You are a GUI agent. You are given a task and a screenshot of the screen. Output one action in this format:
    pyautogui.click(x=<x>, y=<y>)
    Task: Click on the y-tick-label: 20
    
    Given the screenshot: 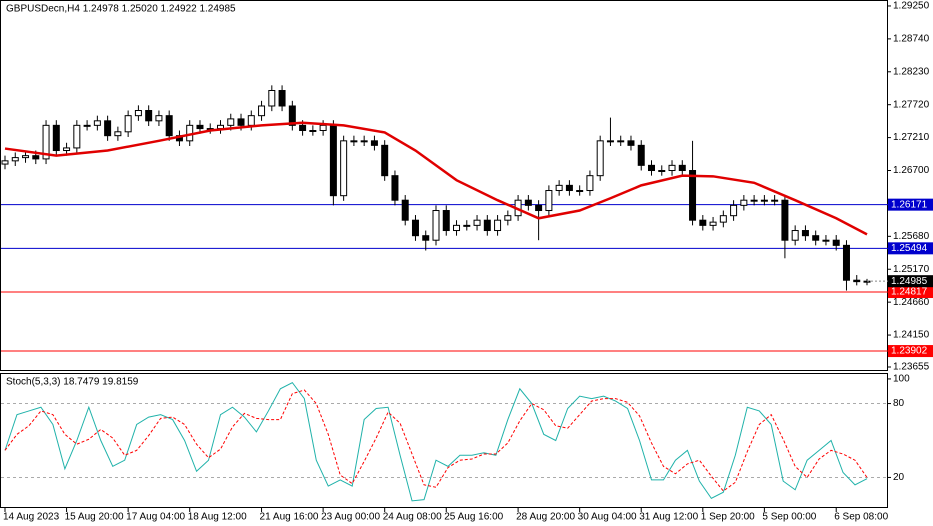 What is the action you would take?
    pyautogui.click(x=899, y=477)
    